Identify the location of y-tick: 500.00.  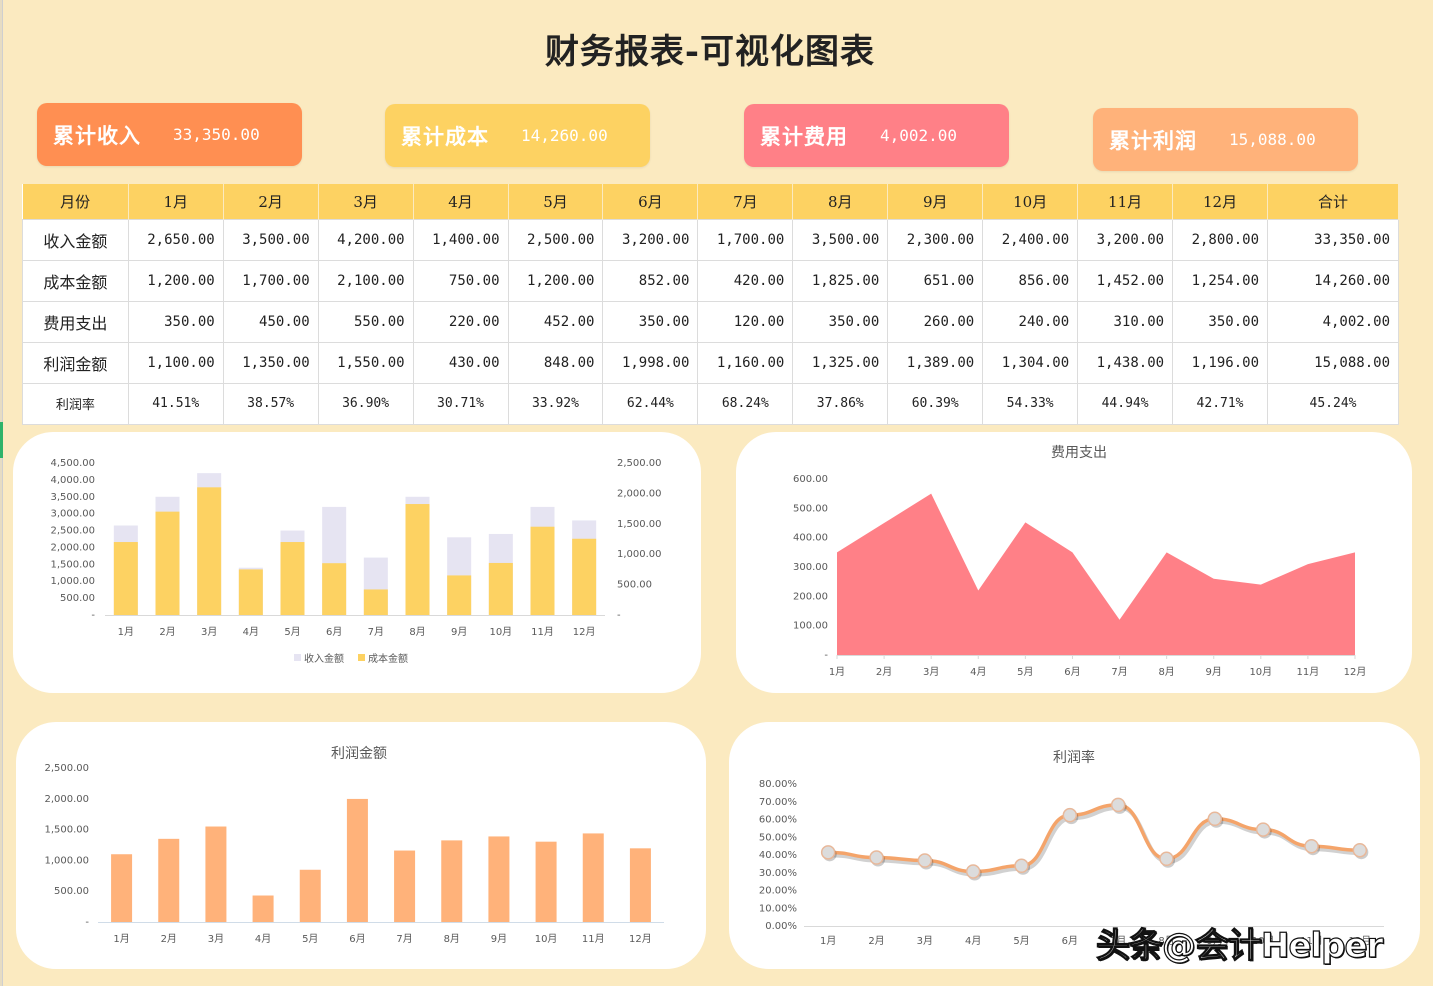
(71, 891).